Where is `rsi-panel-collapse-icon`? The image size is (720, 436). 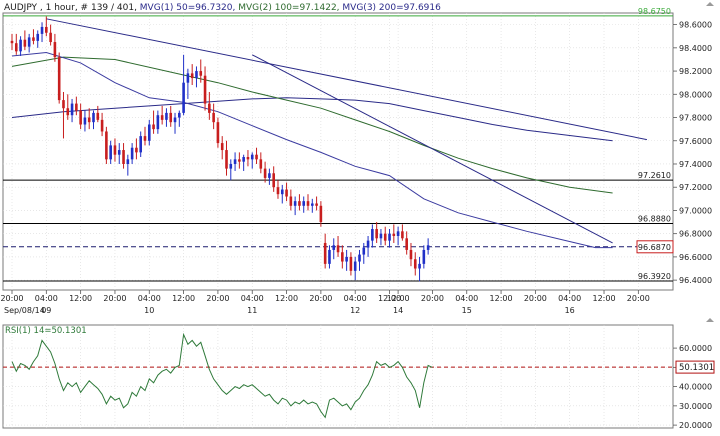
rsi-panel-collapse-icon is located at coordinates (710, 320).